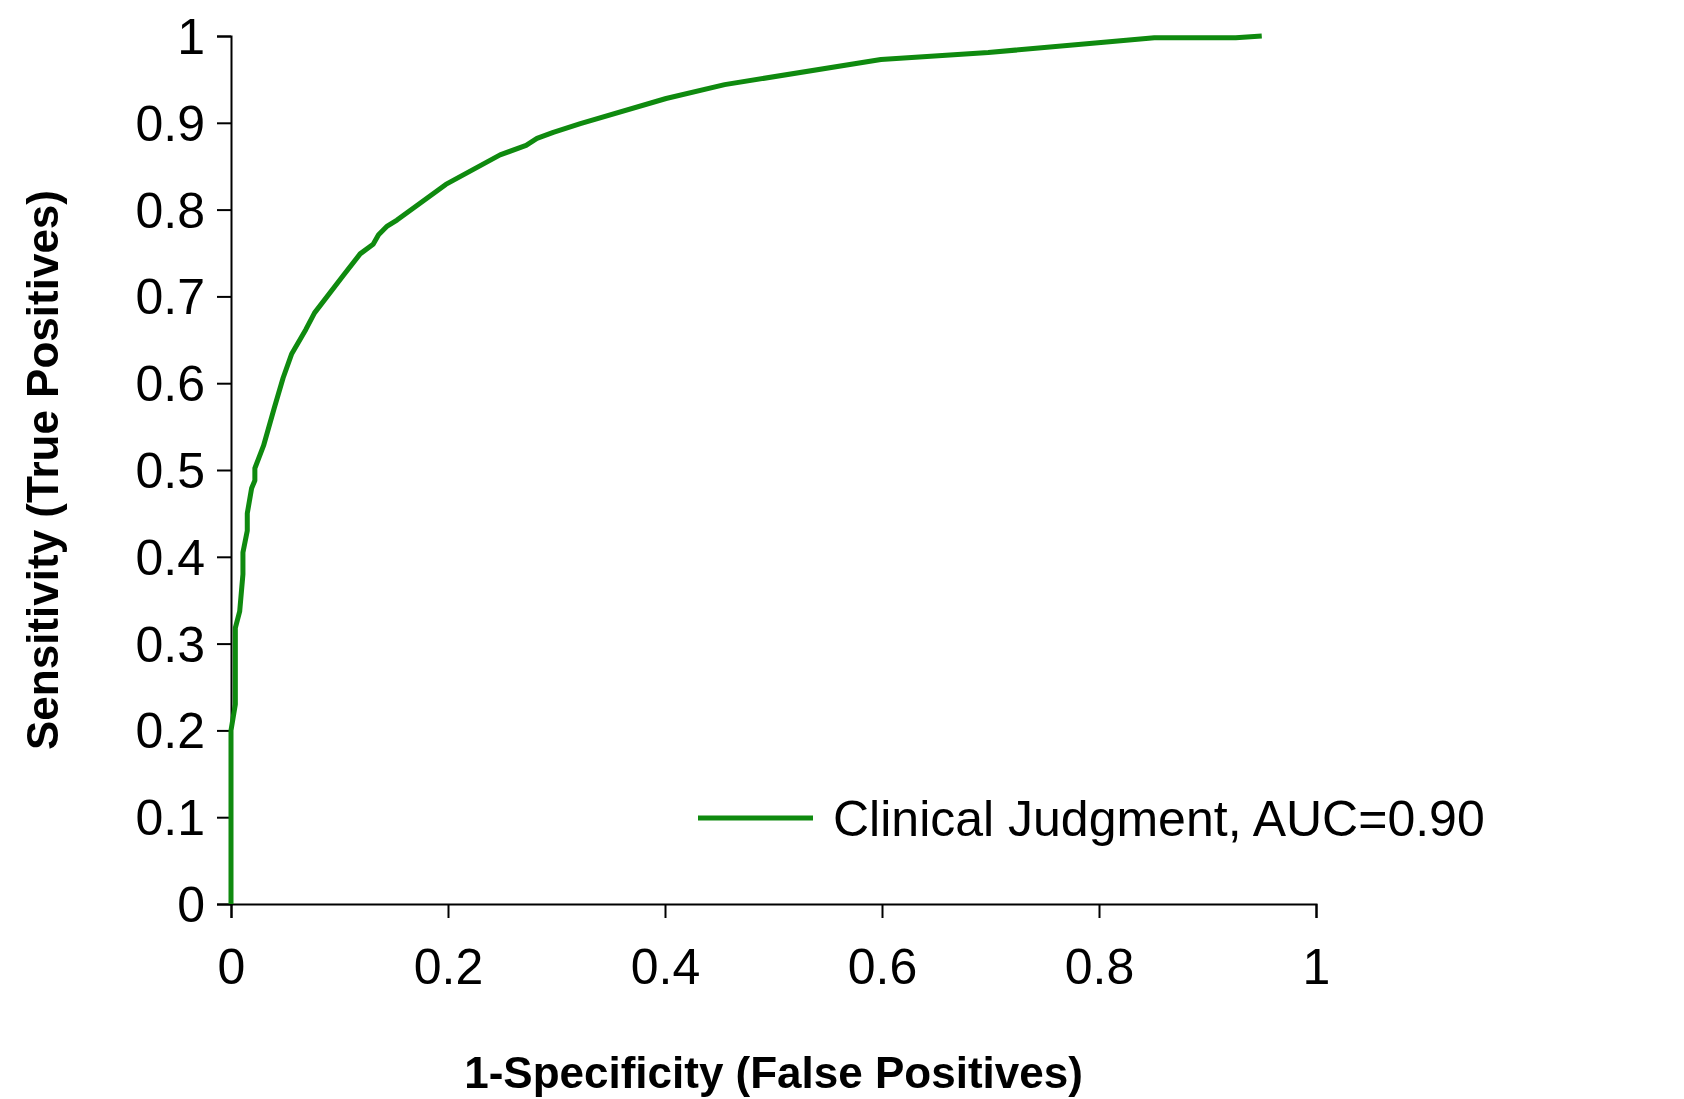 The image size is (1684, 1099). What do you see at coordinates (773, 1072) in the screenshot?
I see `x-axis-title: 1-Specificity (False Positives)` at bounding box center [773, 1072].